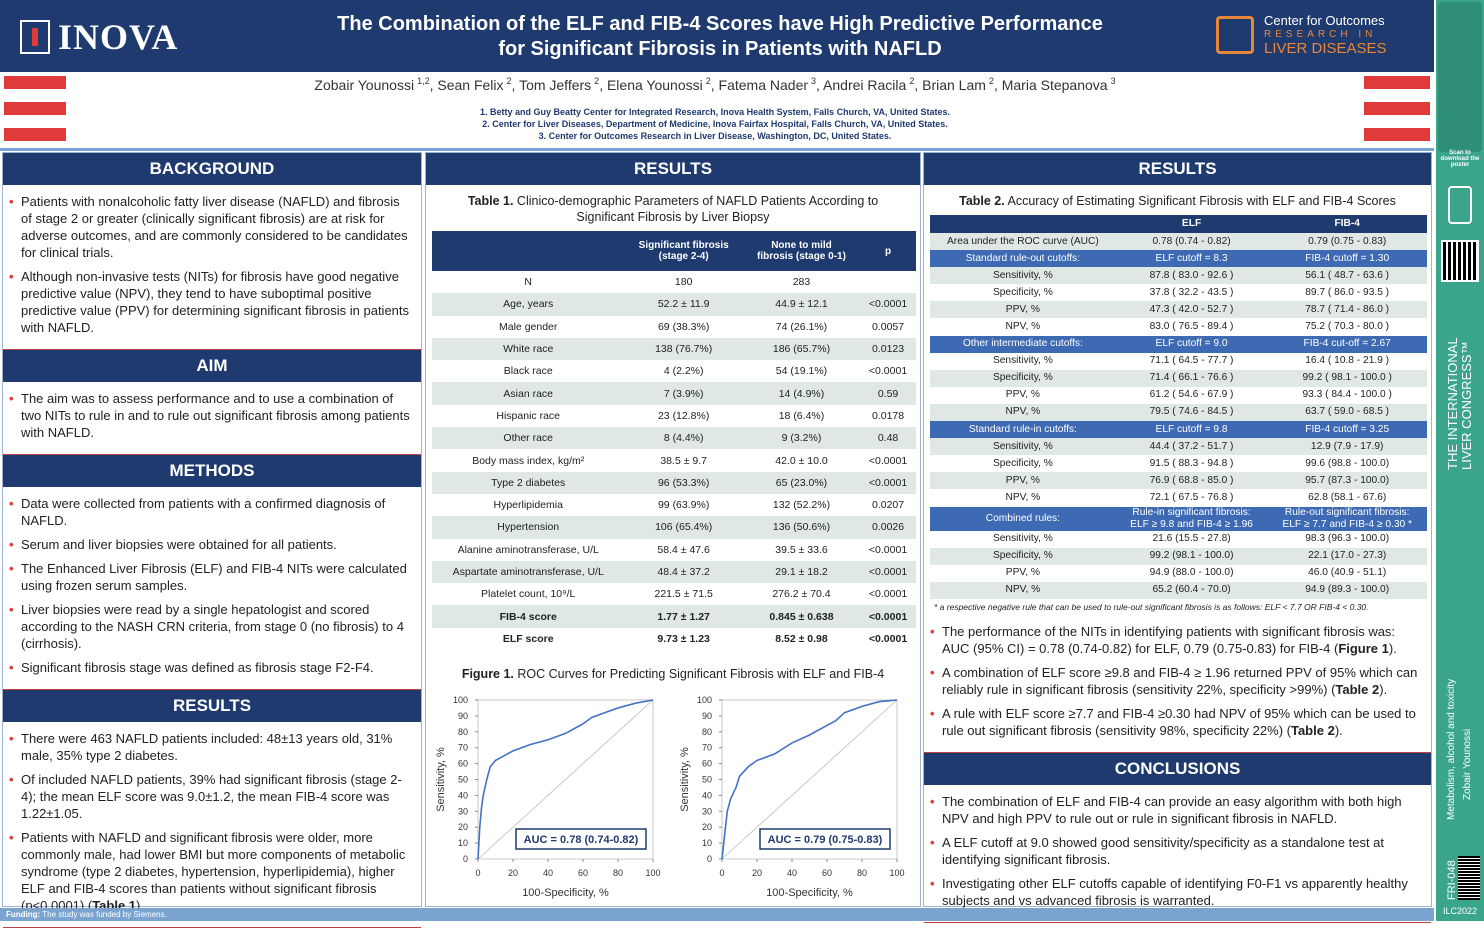 Image resolution: width=1484 pixels, height=928 pixels. What do you see at coordinates (528, 505) in the screenshot?
I see `cell-text: Hyperlipidemia` at bounding box center [528, 505].